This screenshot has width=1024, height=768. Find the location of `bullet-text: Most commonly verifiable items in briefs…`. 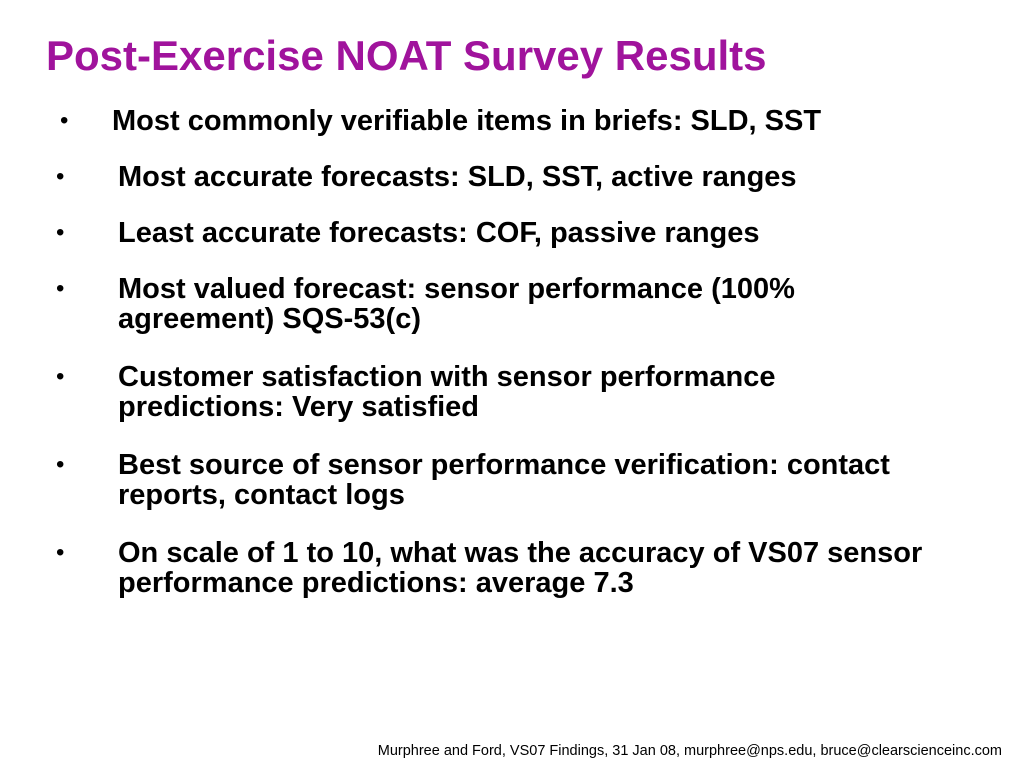

bullet-text: Most commonly verifiable items in briefs… is located at coordinates (467, 121).